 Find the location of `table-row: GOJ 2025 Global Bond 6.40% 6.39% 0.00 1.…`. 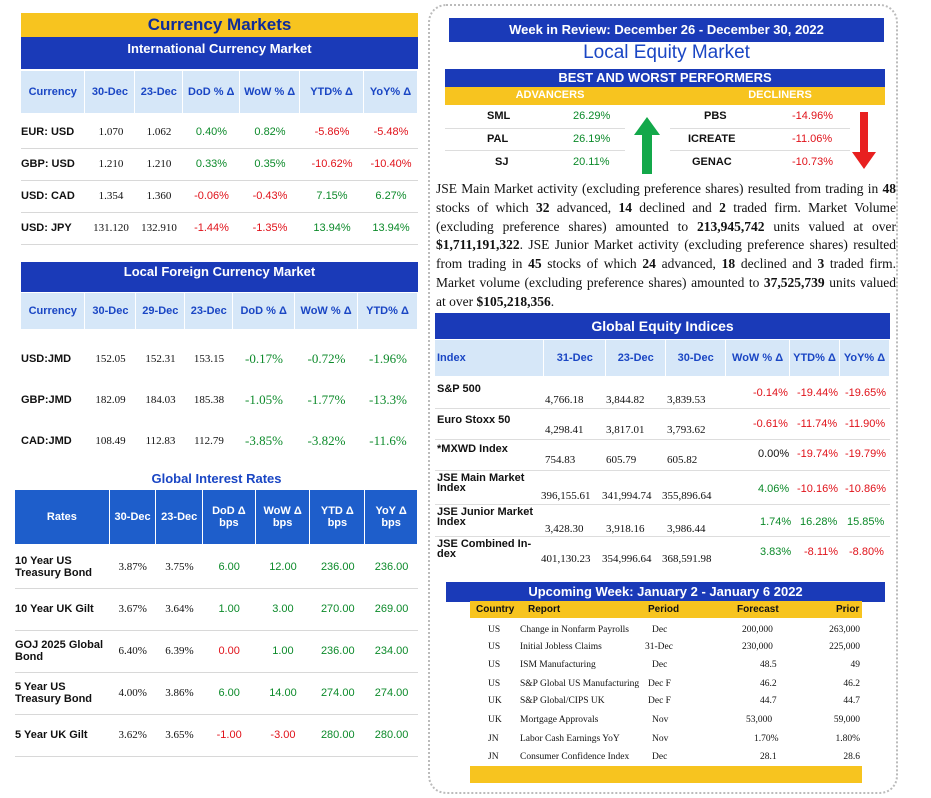

table-row: GOJ 2025 Global Bond 6.40% 6.39% 0.00 1.… is located at coordinates (216, 651).